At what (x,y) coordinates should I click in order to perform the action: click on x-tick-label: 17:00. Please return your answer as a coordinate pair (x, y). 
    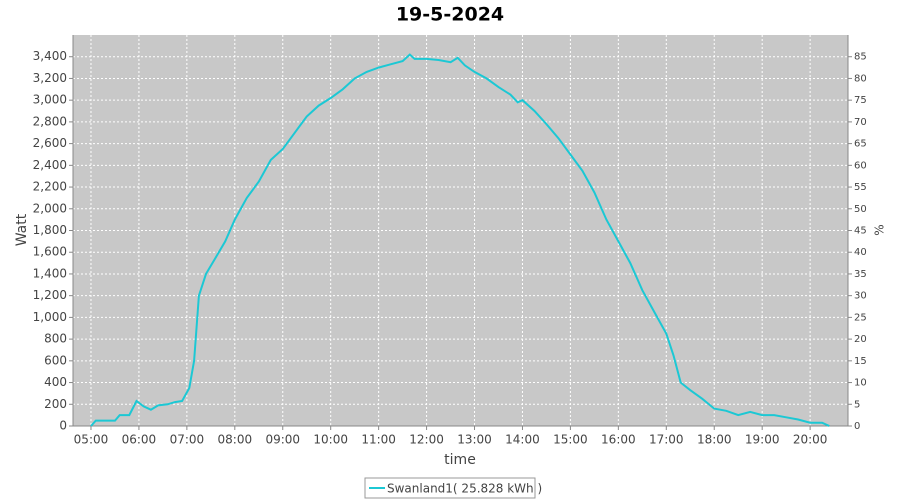
    Looking at the image, I should click on (666, 440).